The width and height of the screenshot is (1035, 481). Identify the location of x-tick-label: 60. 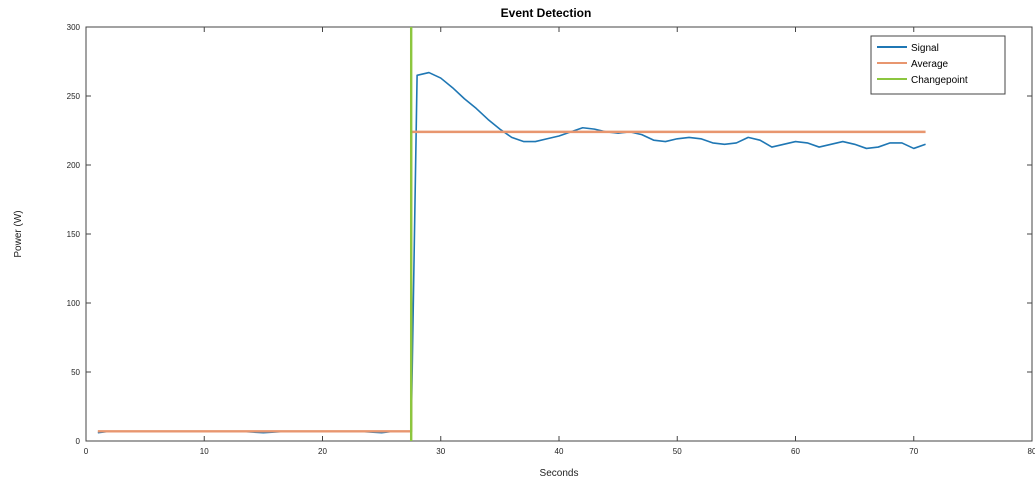
(795, 451).